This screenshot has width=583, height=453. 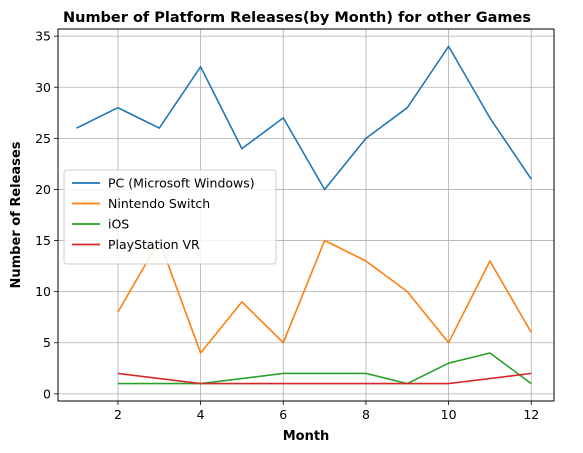 I want to click on x-axis-title: Month, so click(x=306, y=436).